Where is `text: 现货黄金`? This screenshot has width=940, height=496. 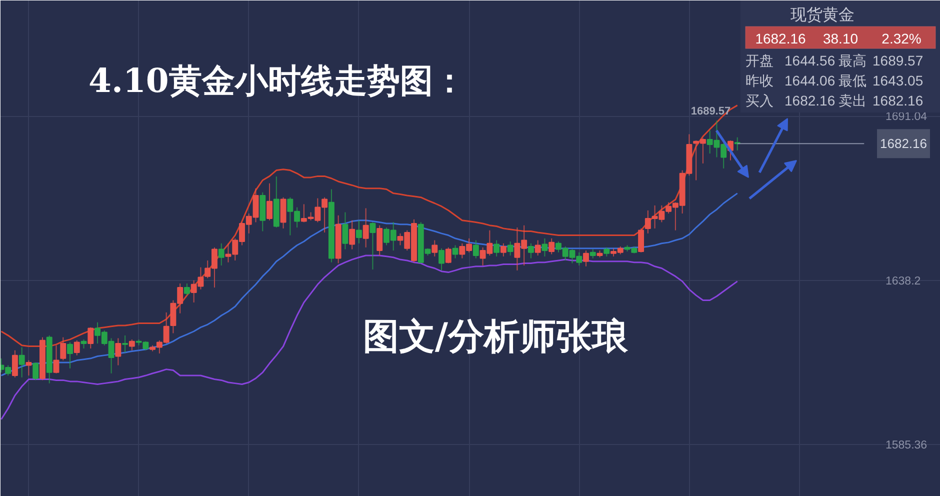
text: 现货黄金 is located at coordinates (822, 15).